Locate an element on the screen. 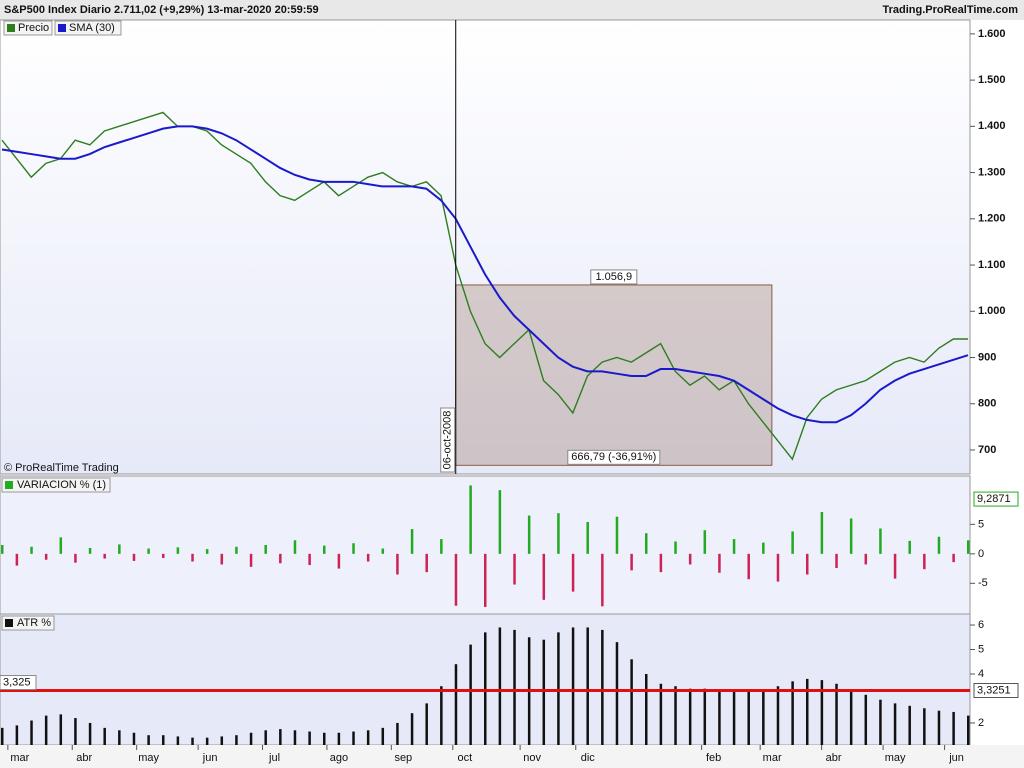 The height and width of the screenshot is (768, 1024). range-bottom-label: 666,79 (-36,91%) is located at coordinates (613, 457).